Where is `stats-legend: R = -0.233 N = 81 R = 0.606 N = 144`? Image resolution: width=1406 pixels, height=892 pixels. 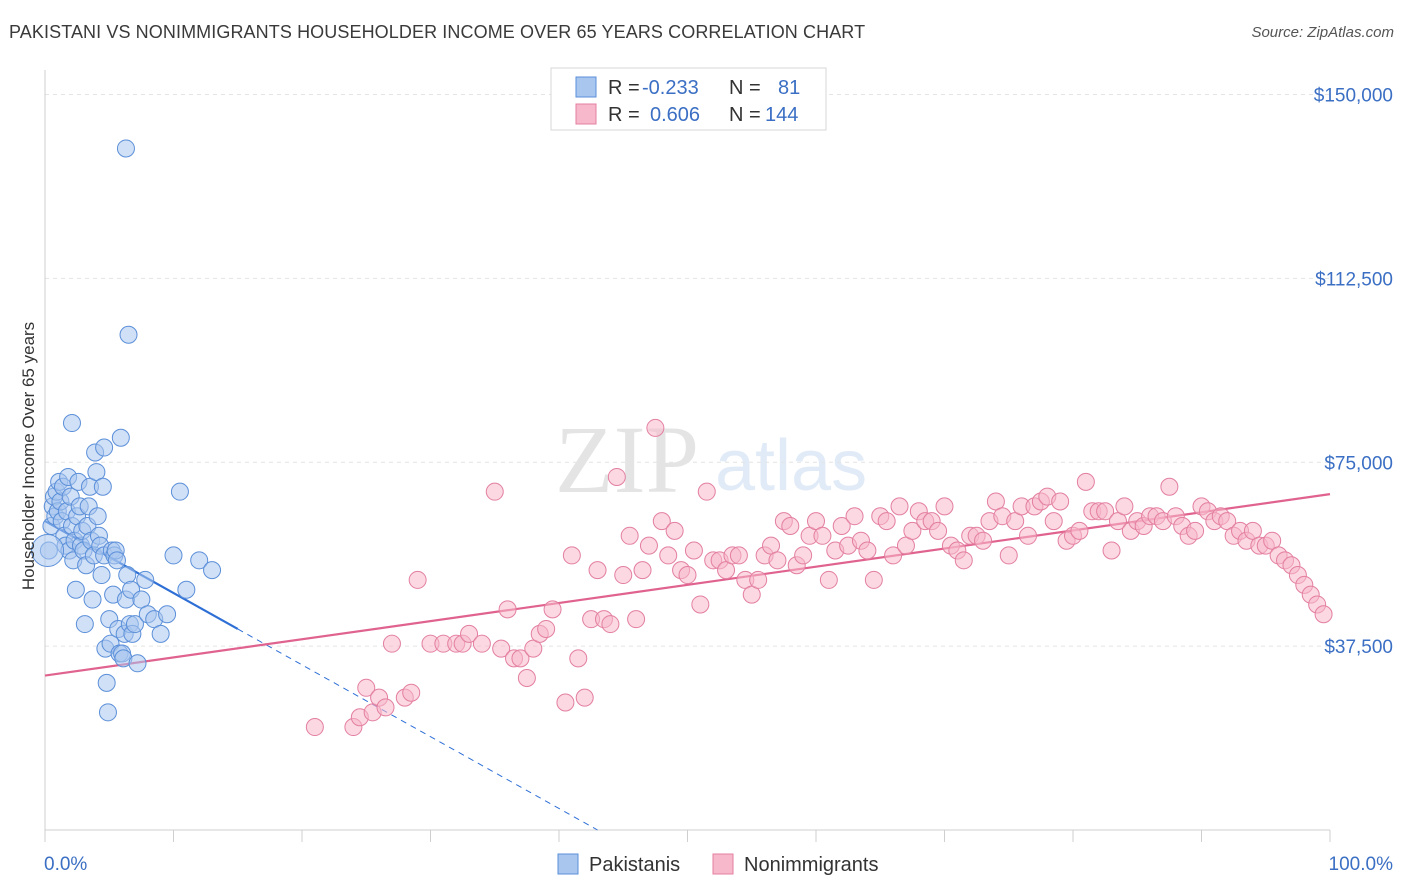
stats-legend: R = -0.233 N = 81 R = 0.606 N = 144 is located at coordinates (688, 99).